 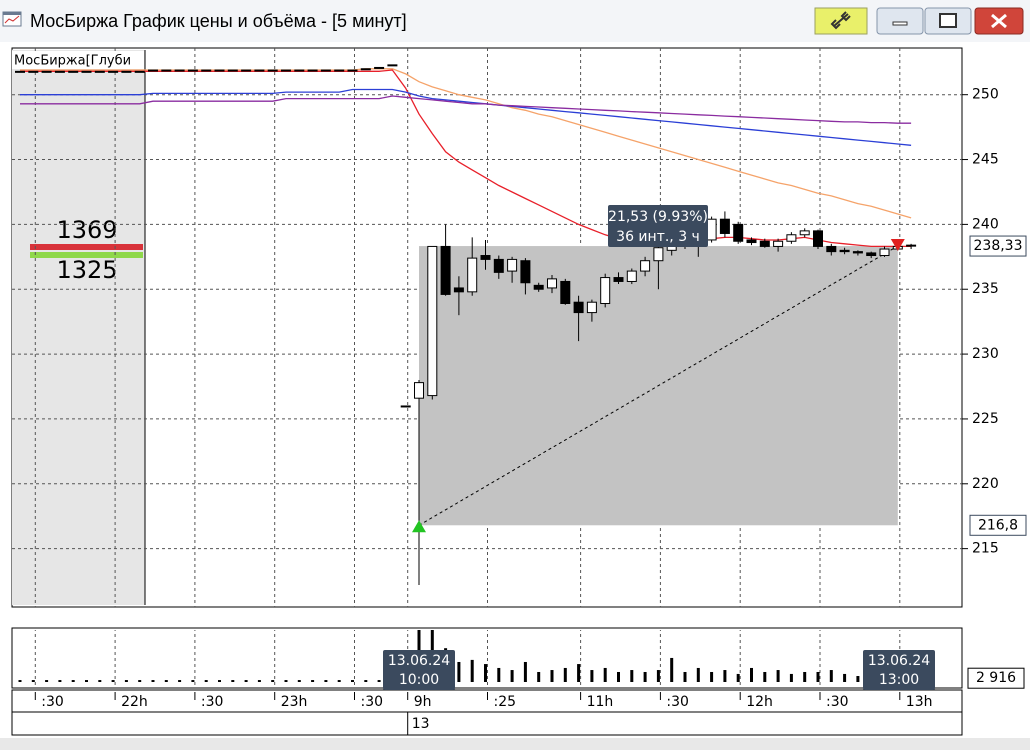 I want to click on link-button, so click(x=841, y=21).